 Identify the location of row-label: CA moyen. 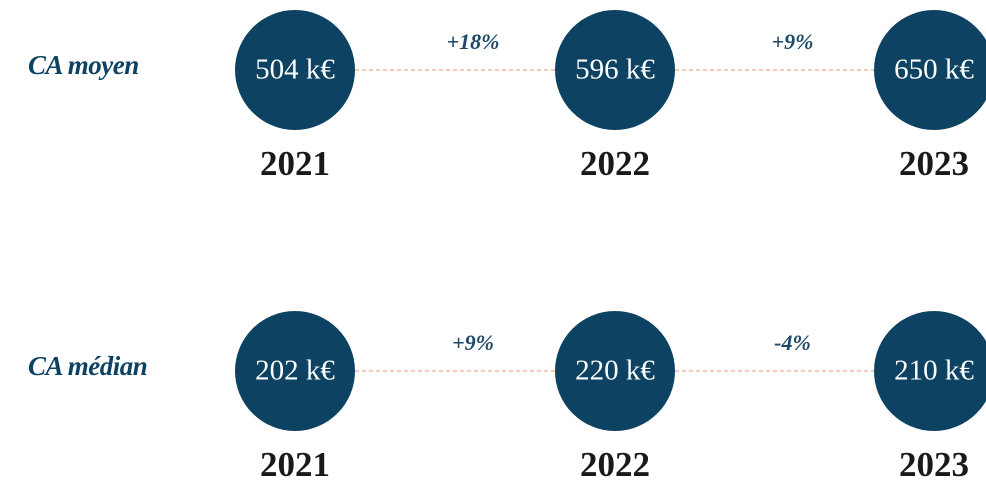
(83, 65).